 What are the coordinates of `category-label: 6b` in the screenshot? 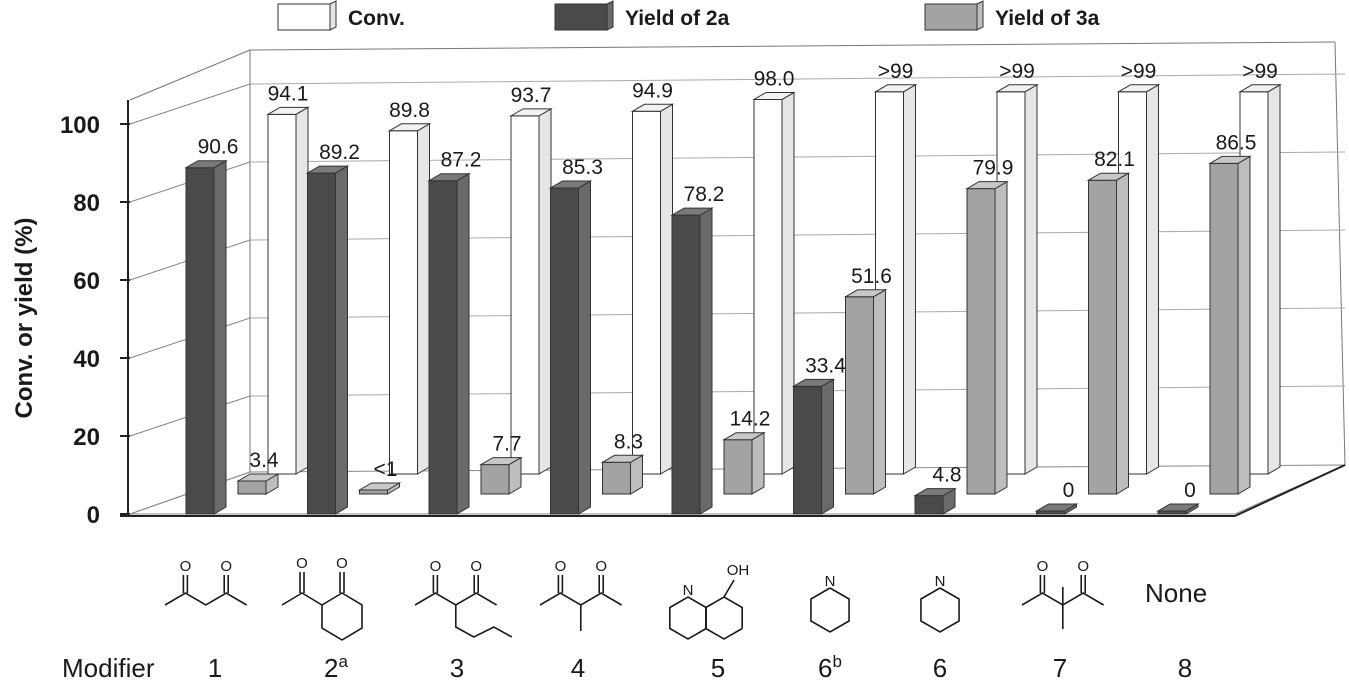 It's located at (830, 666).